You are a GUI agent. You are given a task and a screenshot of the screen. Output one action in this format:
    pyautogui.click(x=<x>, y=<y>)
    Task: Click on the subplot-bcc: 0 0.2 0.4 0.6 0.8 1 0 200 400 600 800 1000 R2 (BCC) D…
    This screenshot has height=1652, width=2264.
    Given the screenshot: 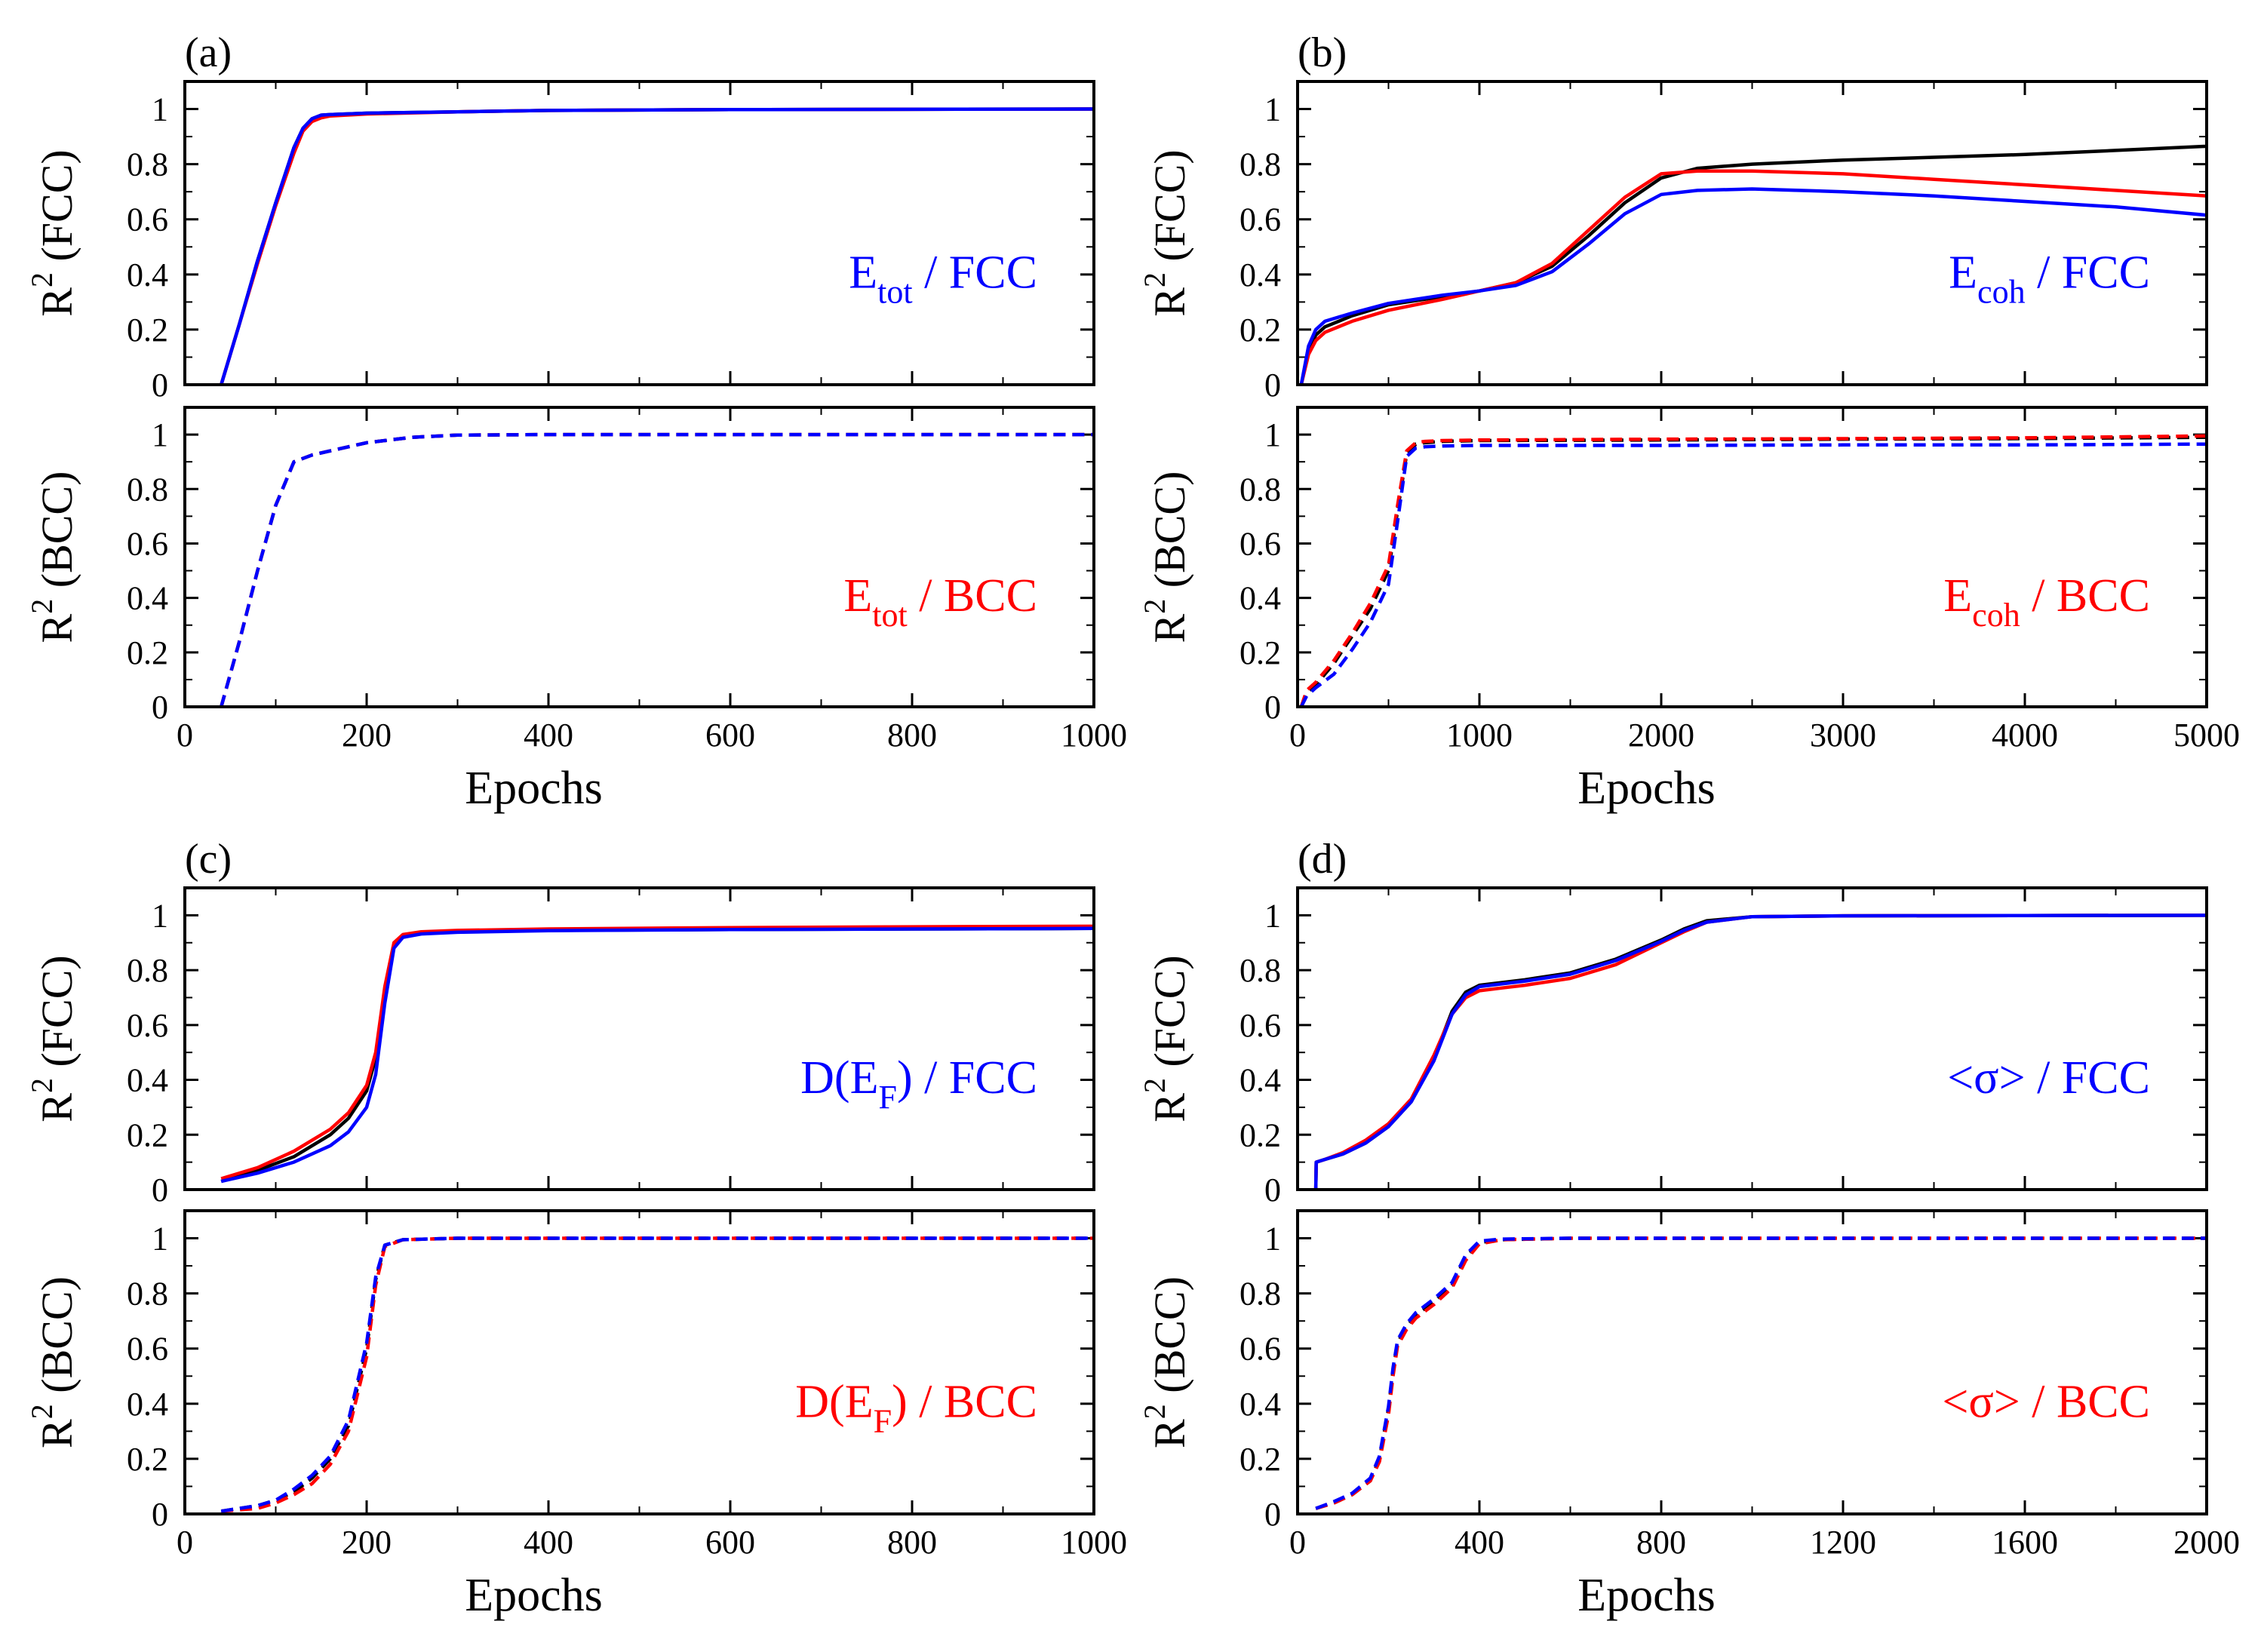 What is the action you would take?
    pyautogui.click(x=576, y=1385)
    